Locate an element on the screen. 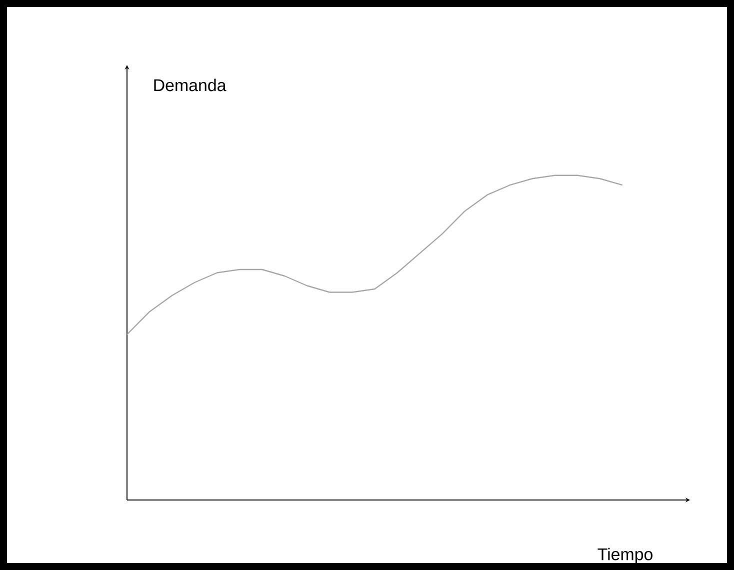  x-axis-title: Tiempo is located at coordinates (625, 556).